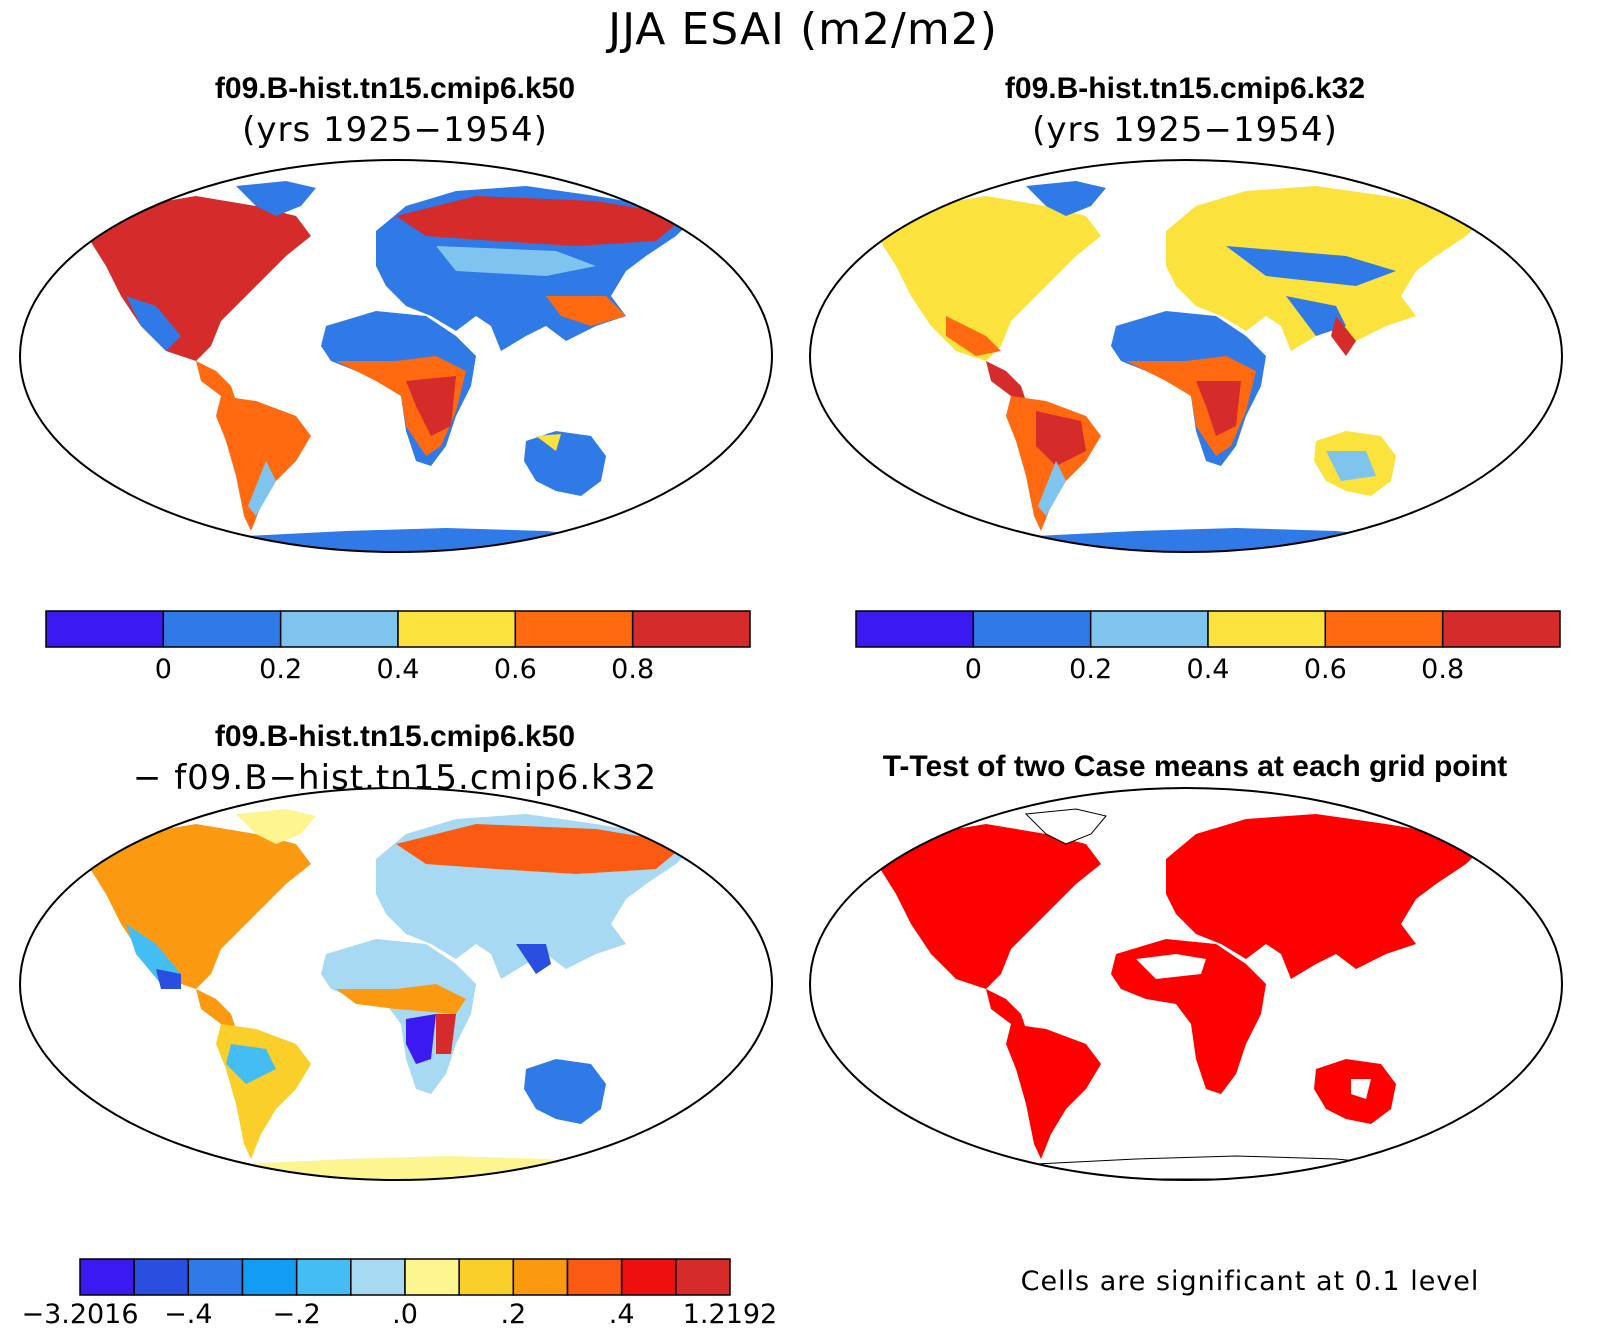 Image resolution: width=1606 pixels, height=1330 pixels. I want to click on panel1-title: f09.B-hist.tn15.cmip6.k50, so click(395, 88).